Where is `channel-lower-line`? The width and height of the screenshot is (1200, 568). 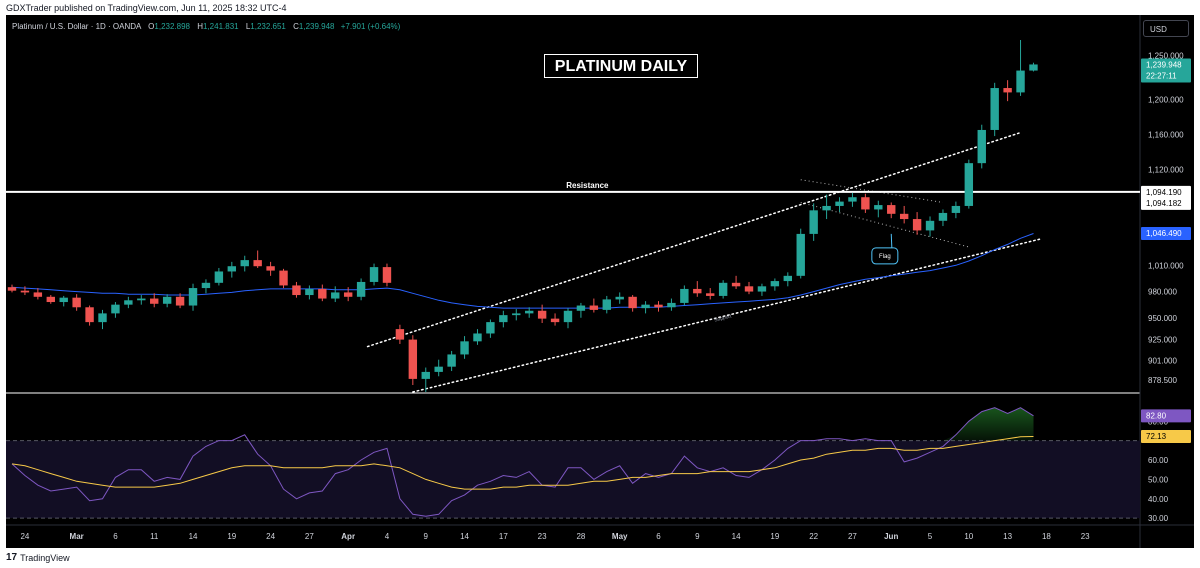
channel-lower-line is located at coordinates (726, 315).